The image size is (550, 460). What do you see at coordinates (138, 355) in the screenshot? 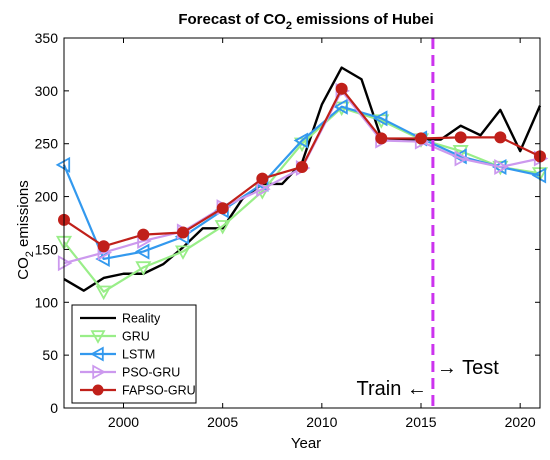
I see `legend-label: LSTM` at bounding box center [138, 355].